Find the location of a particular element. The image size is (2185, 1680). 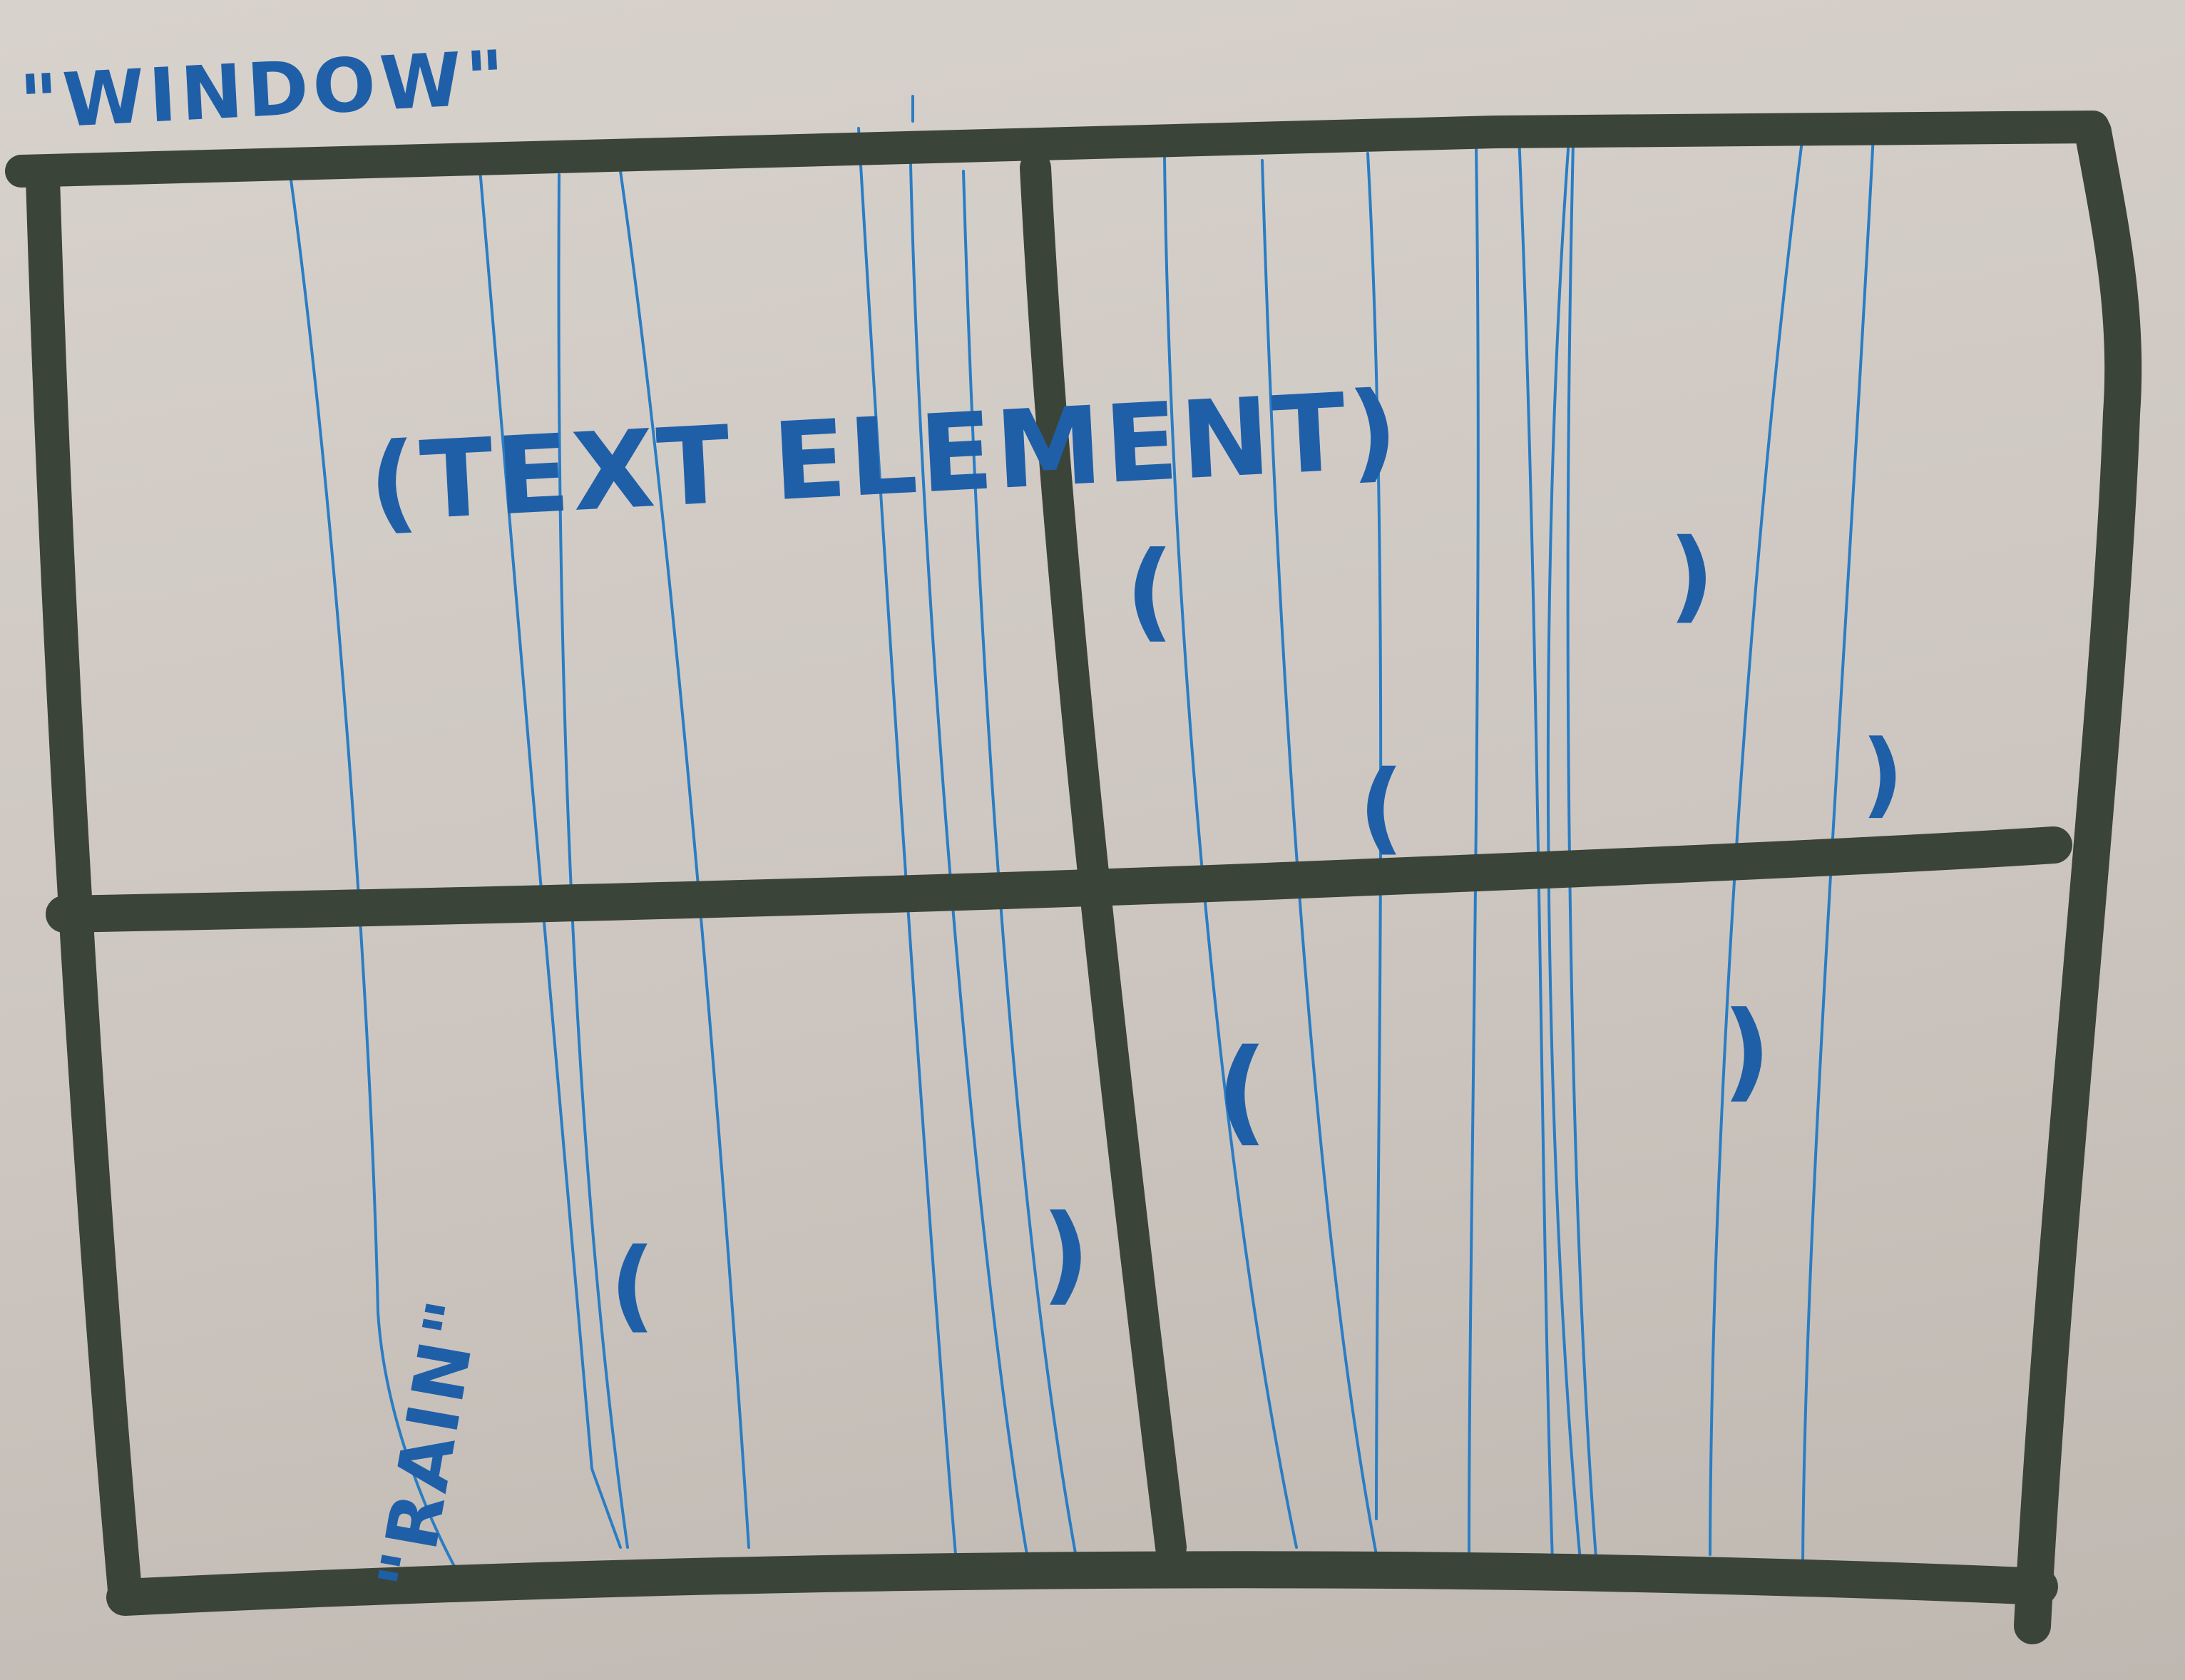

window-label: "WINDOW" is located at coordinates (264, 90).